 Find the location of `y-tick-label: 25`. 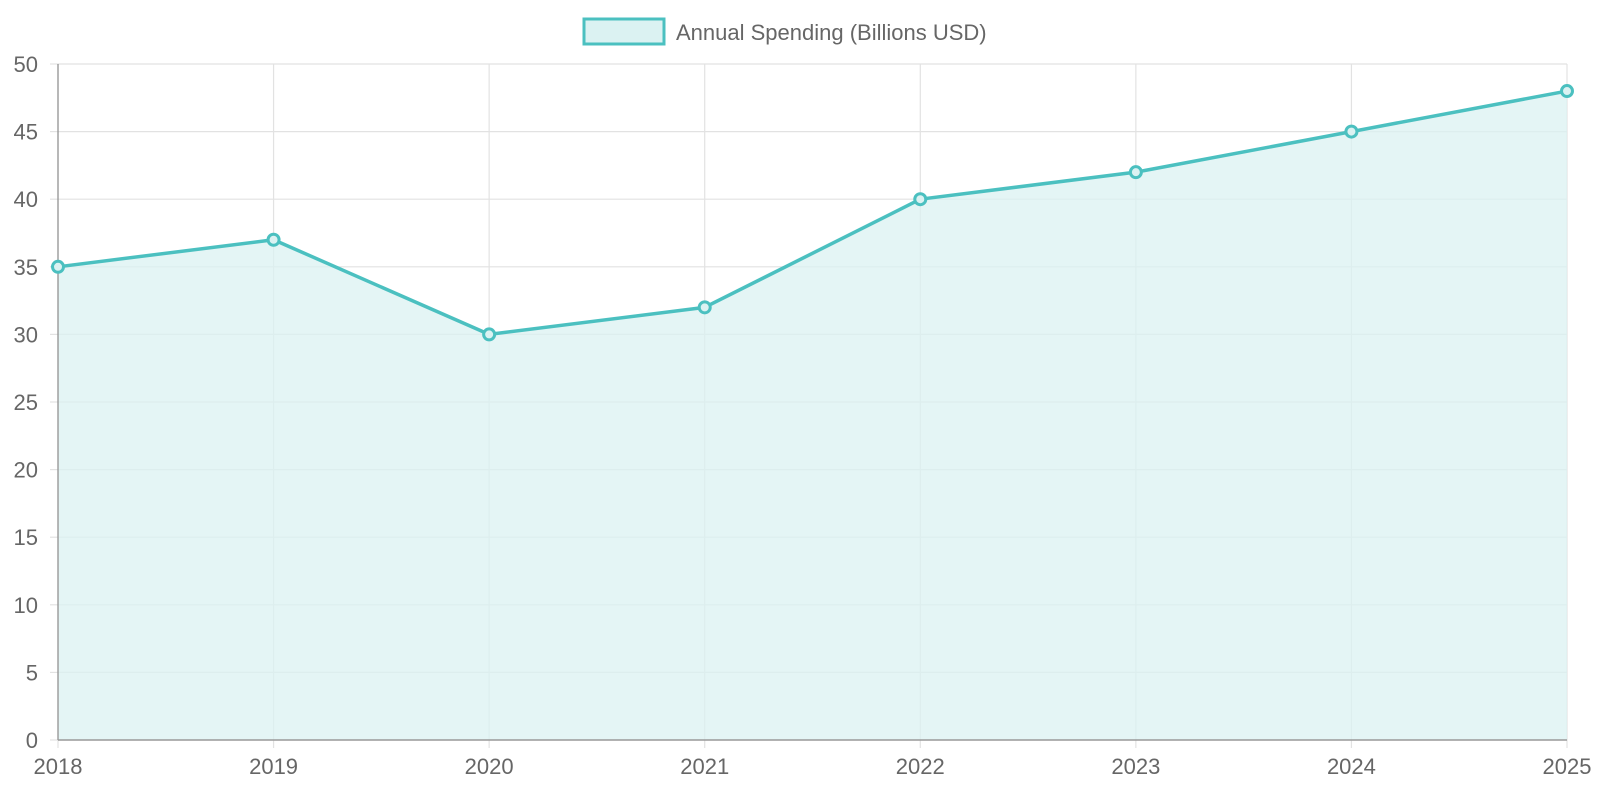

y-tick-label: 25 is located at coordinates (26, 402).